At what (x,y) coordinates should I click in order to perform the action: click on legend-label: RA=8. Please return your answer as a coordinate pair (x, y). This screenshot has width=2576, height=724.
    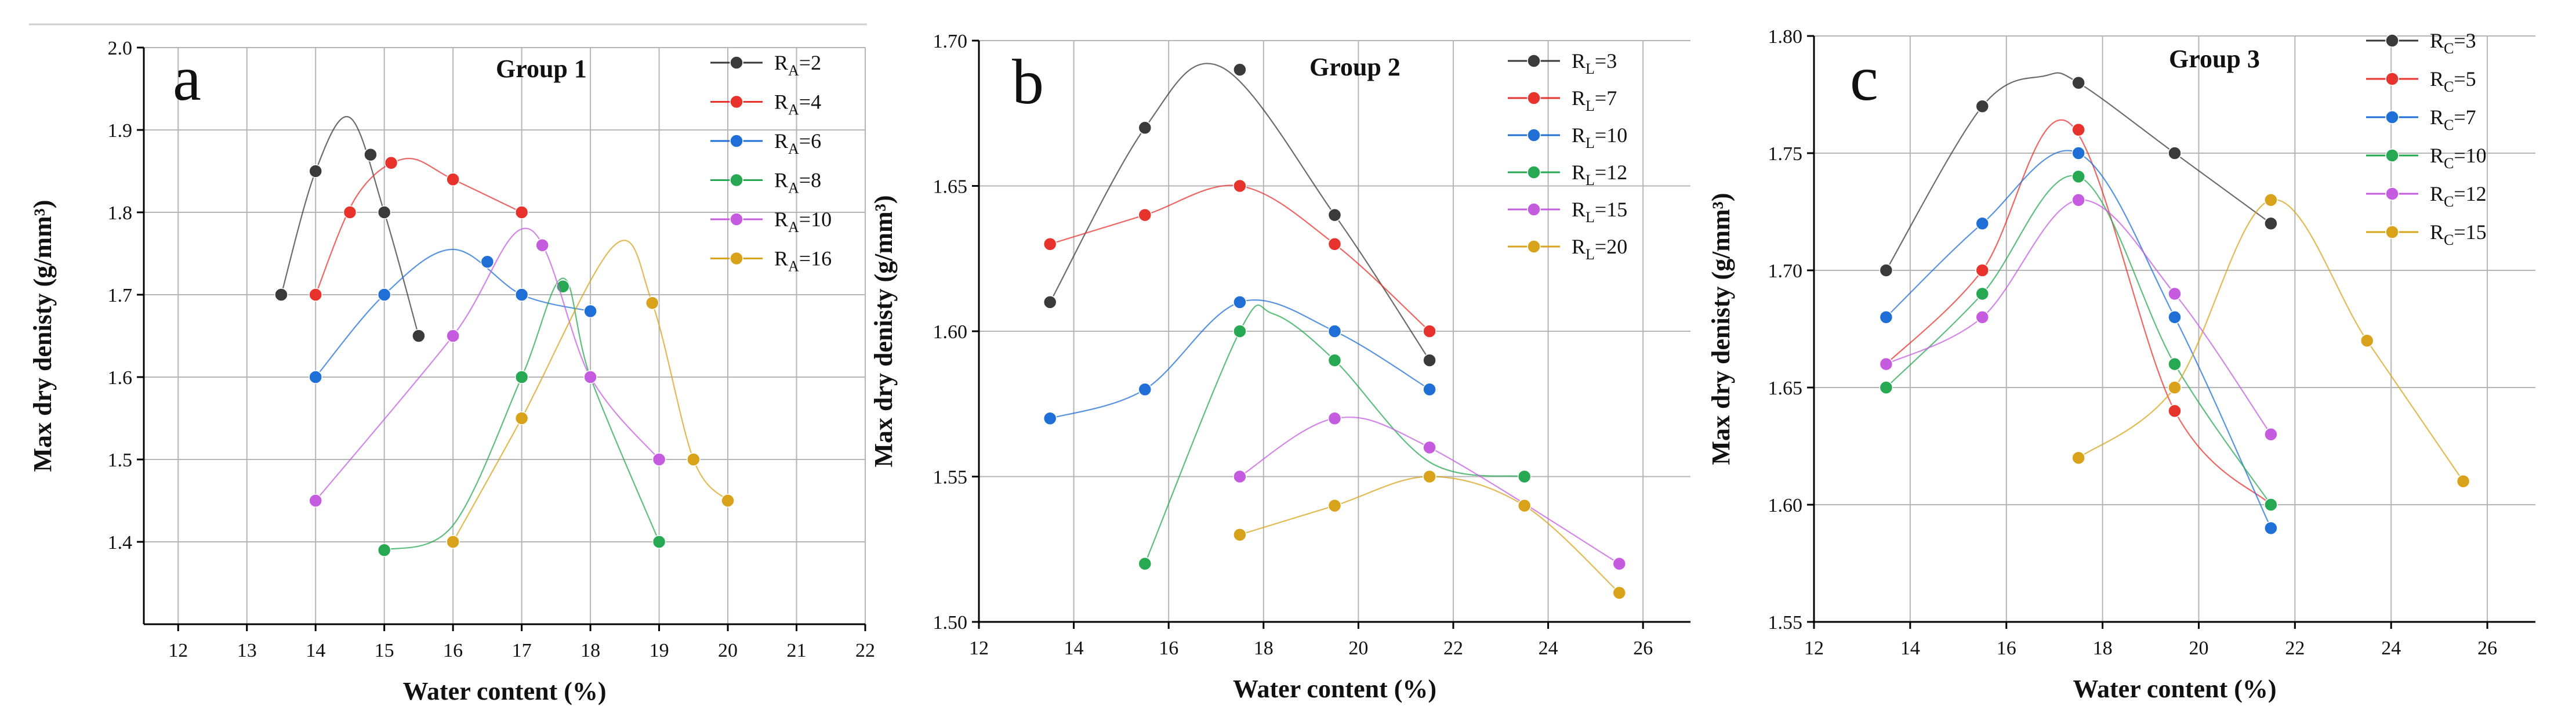
    Looking at the image, I should click on (797, 183).